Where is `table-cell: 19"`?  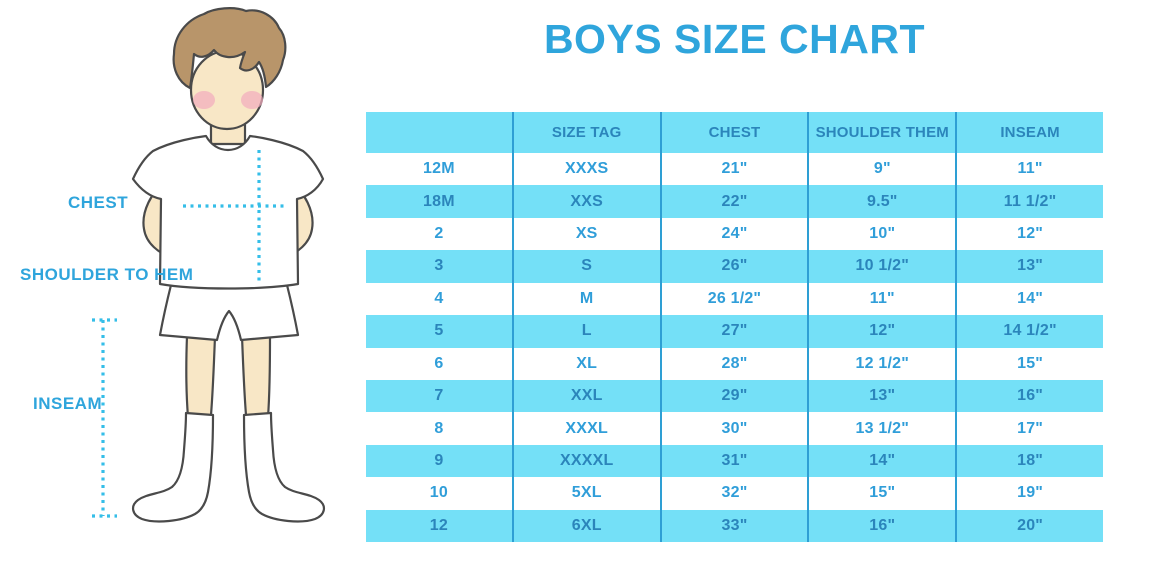
table-cell: 19" is located at coordinates (1030, 493).